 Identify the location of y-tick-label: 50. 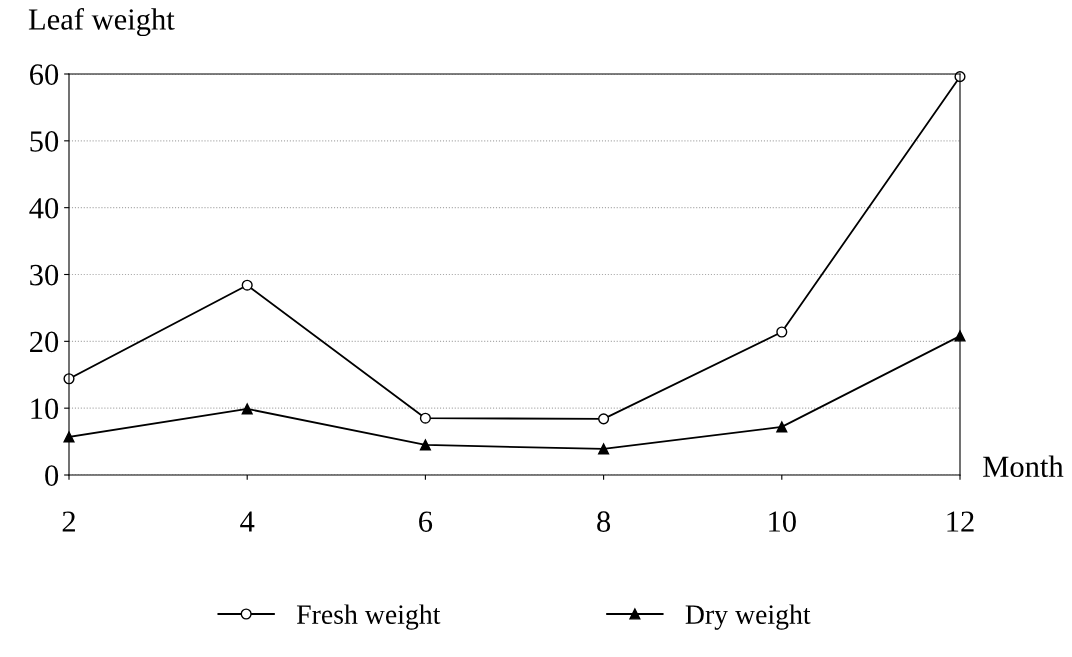
(44, 141).